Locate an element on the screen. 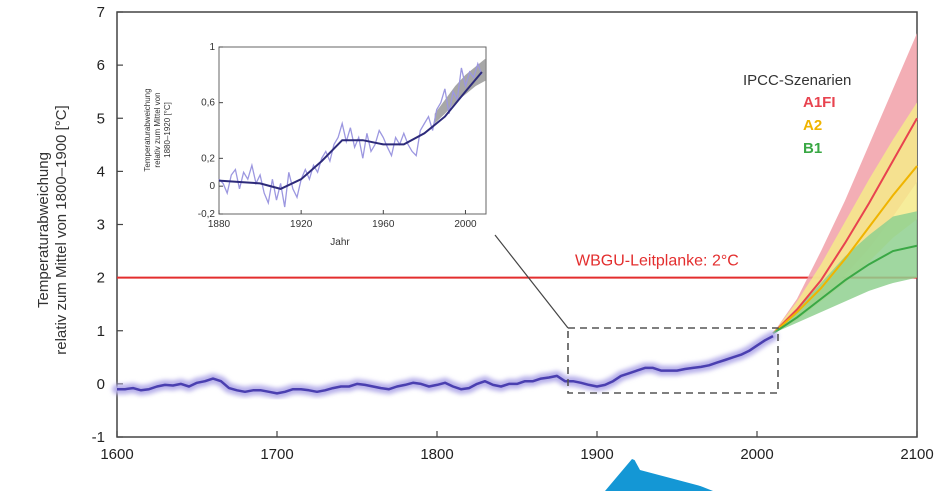  inset-y-tick-label: -0,2 is located at coordinates (207, 214).